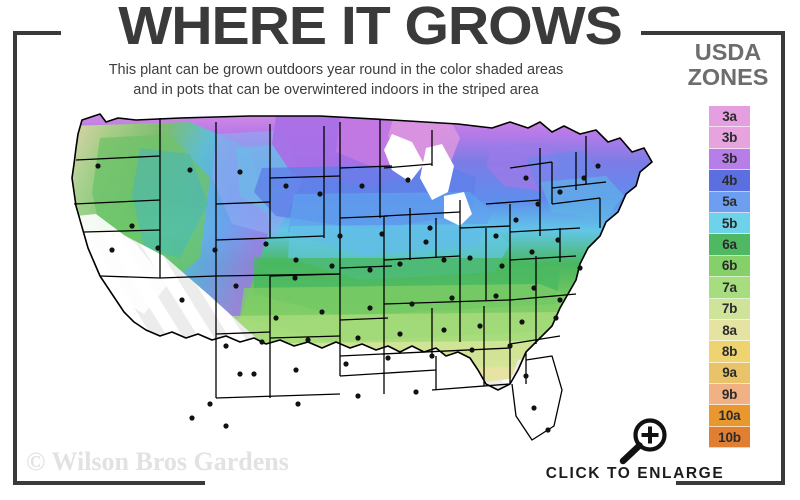 The width and height of the screenshot is (800, 500). What do you see at coordinates (729, 352) in the screenshot?
I see `legend-swatch-8b-11: 8b` at bounding box center [729, 352].